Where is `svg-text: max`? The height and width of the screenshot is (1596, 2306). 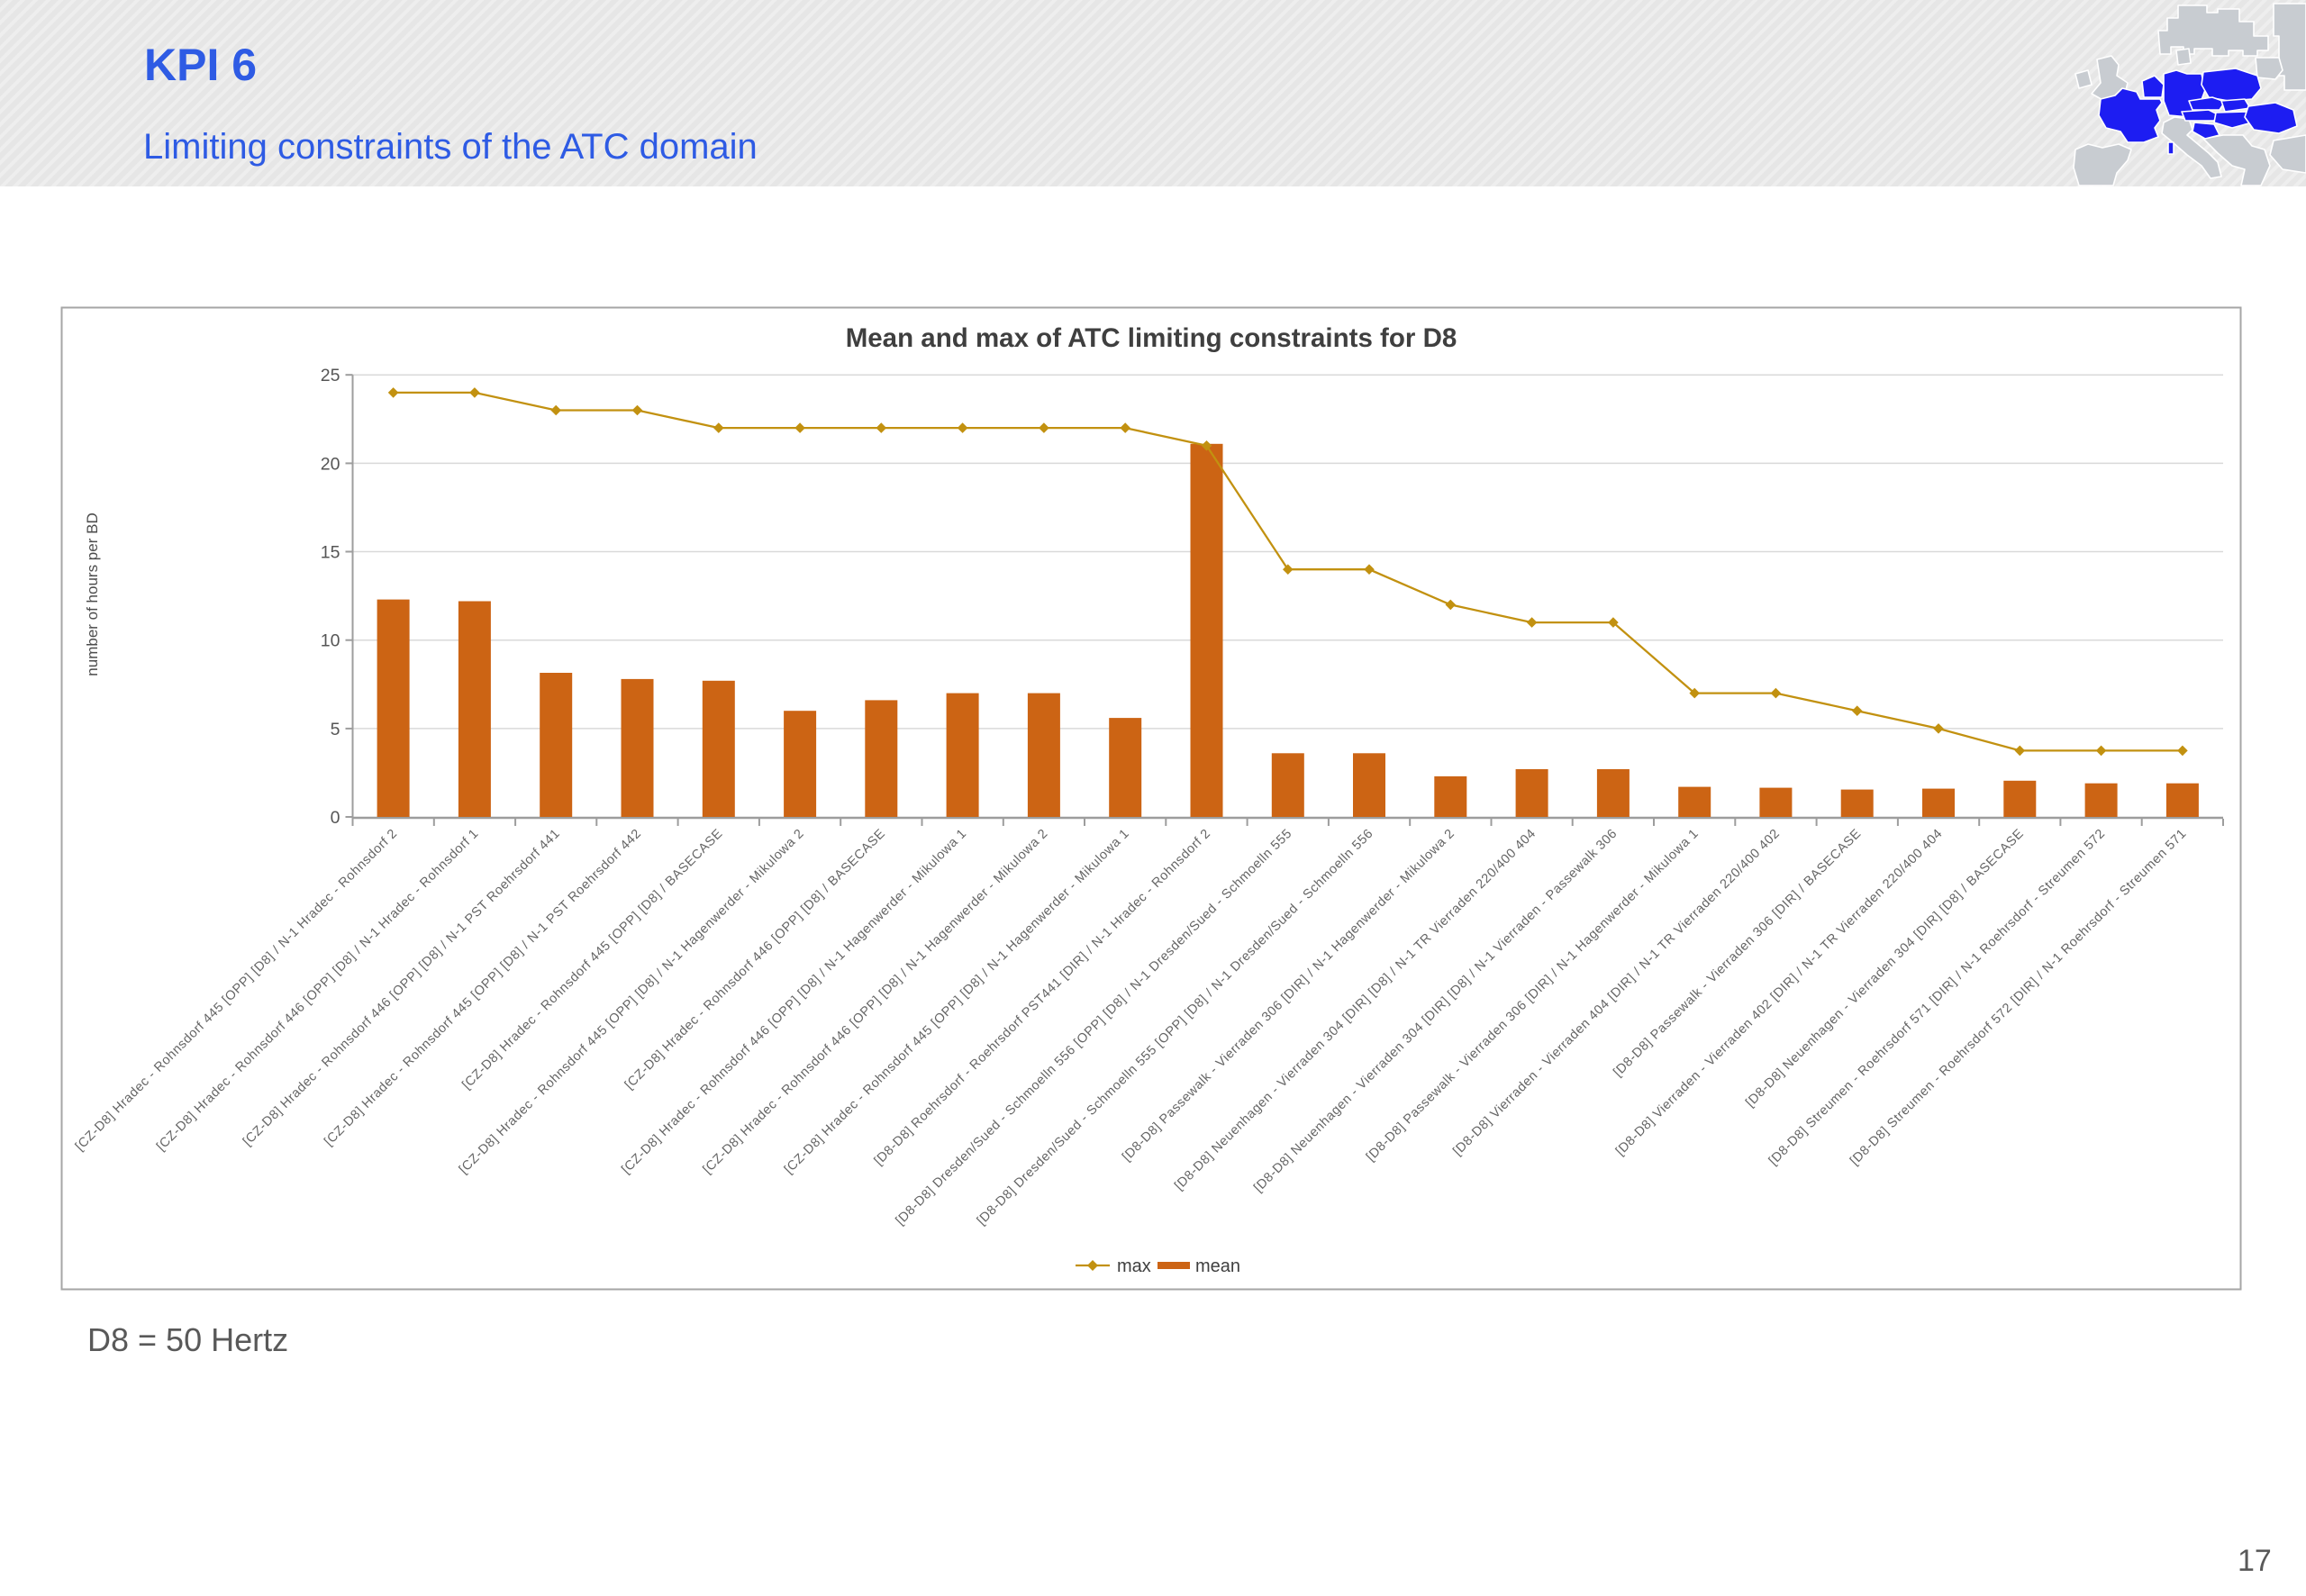
svg-text: max is located at coordinates (1134, 1266).